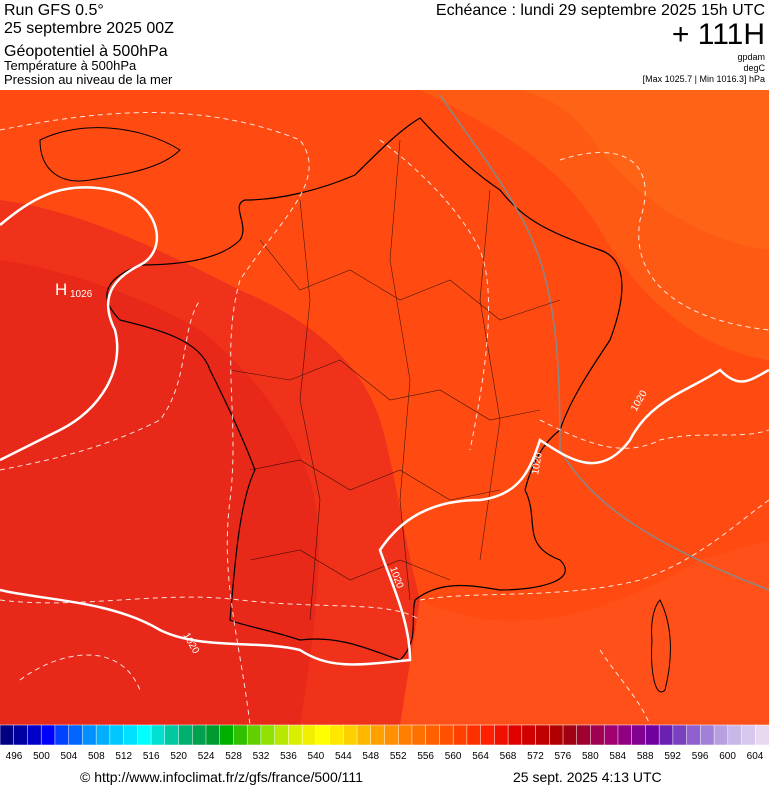  I want to click on colorbar-label: 540, so click(316, 756).